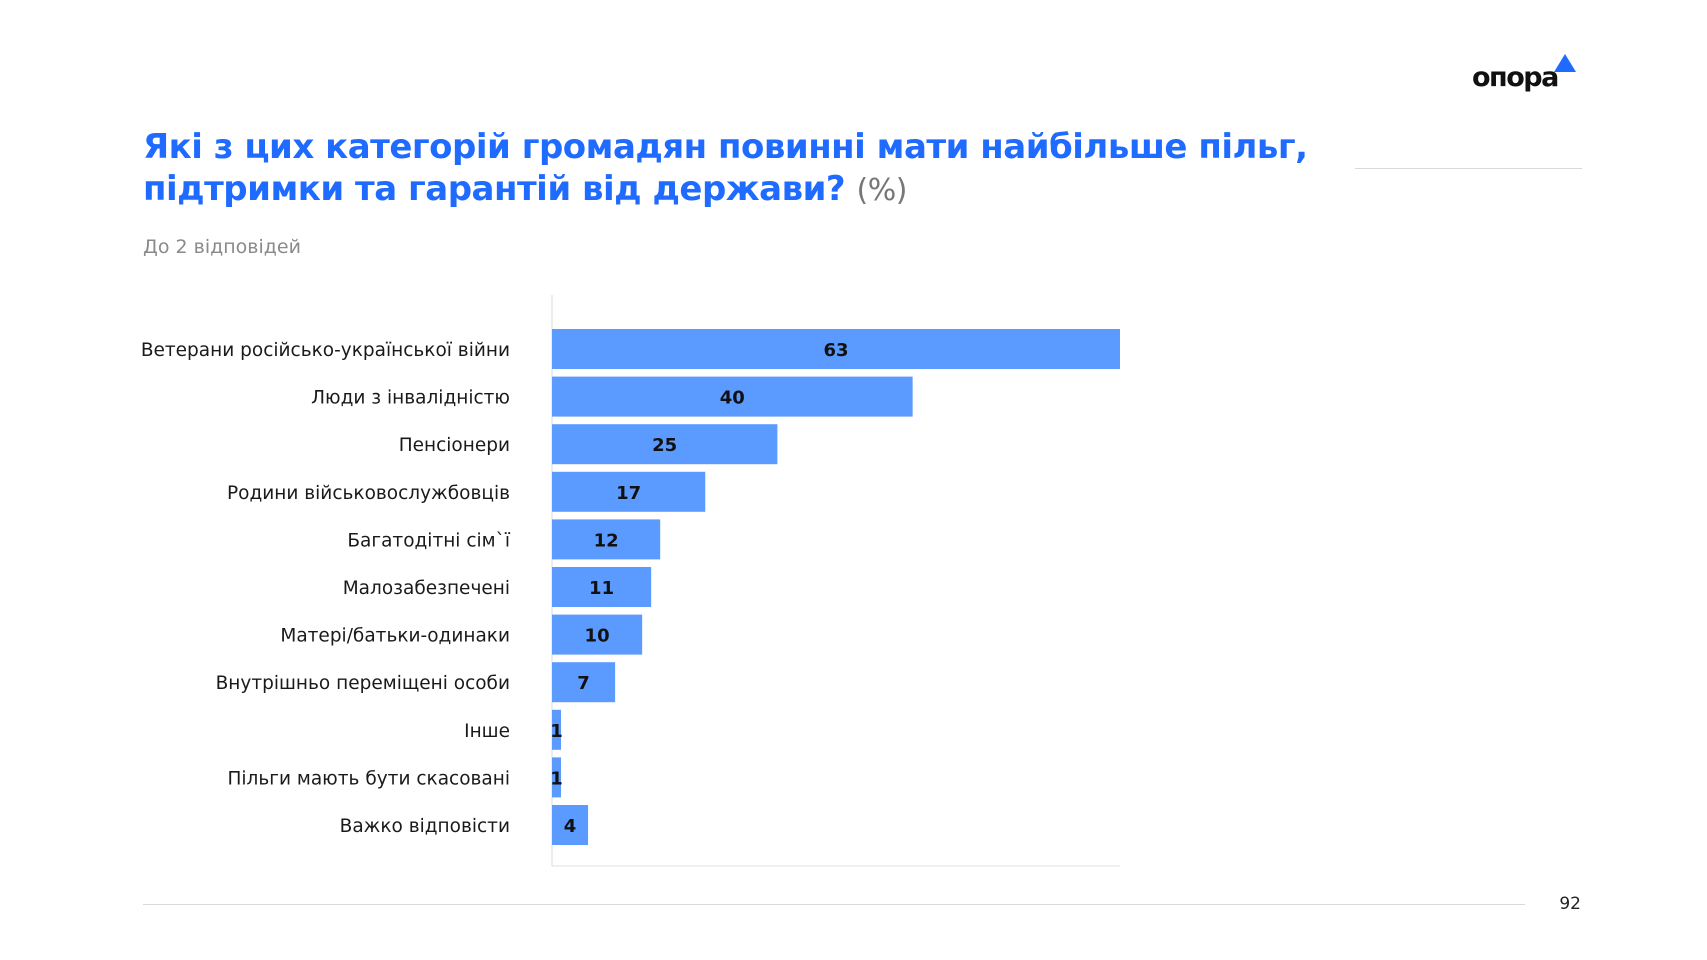  I want to click on triangle-icon, so click(1565, 63).